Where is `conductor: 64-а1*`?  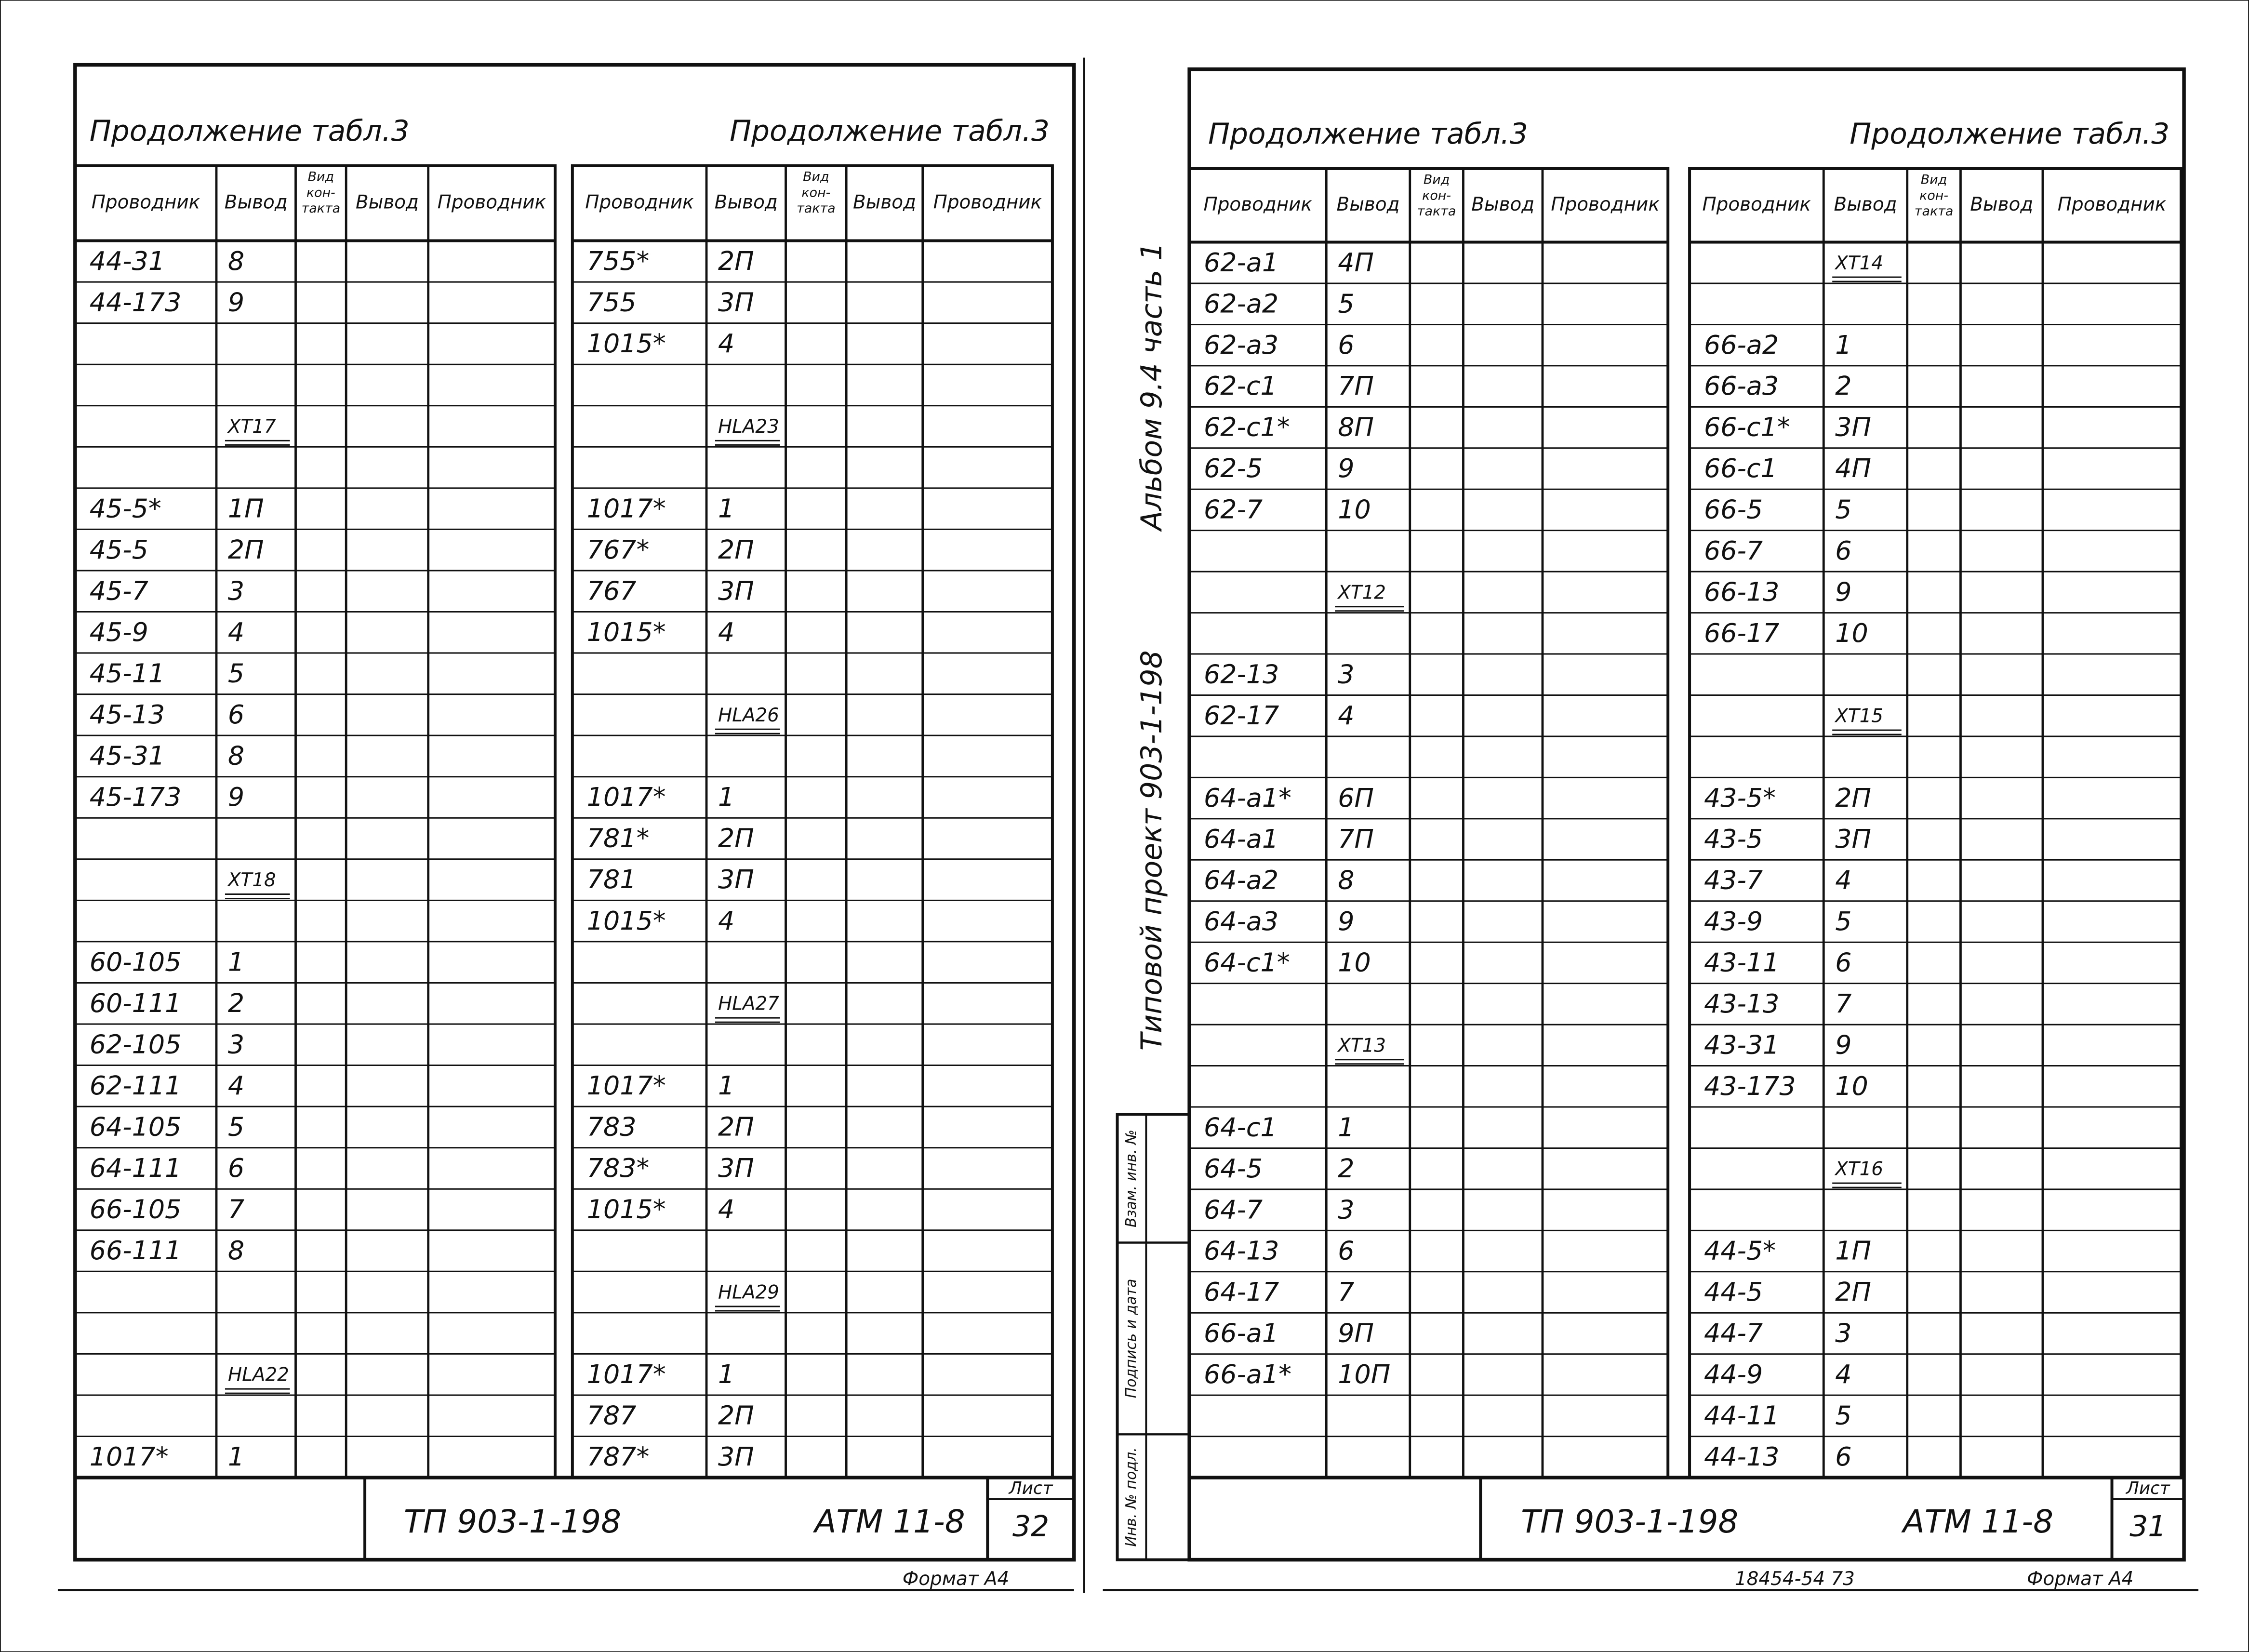 conductor: 64-а1* is located at coordinates (1247, 798).